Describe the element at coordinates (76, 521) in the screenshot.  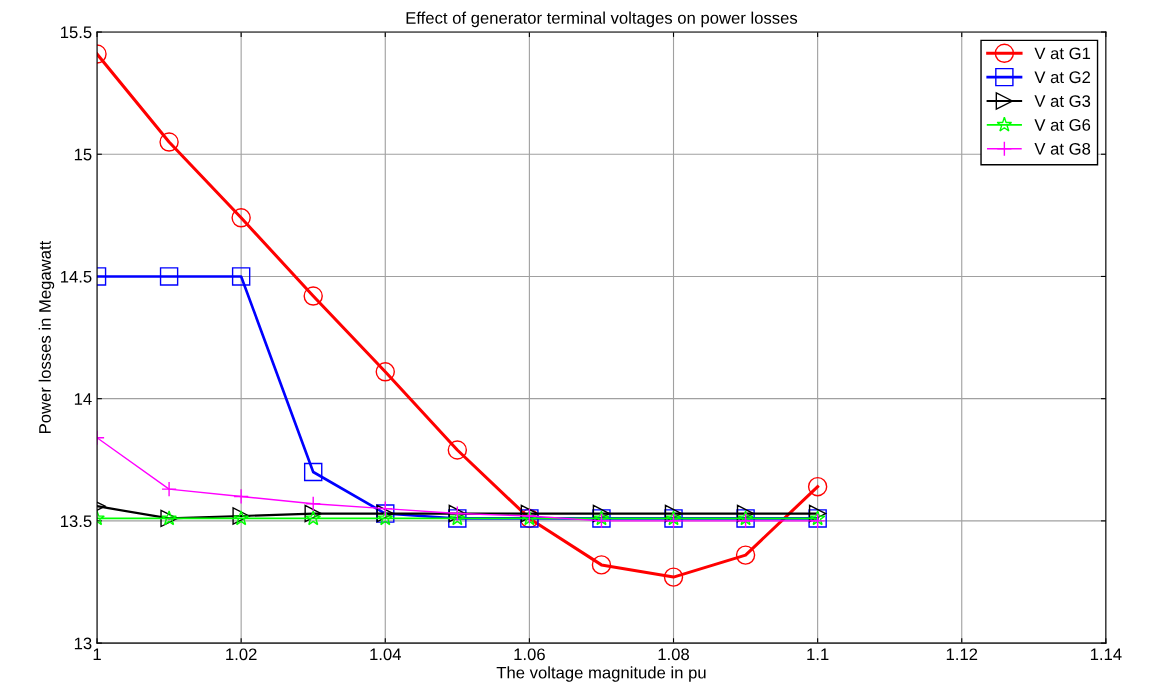
I see `y-tick-label: 13.5` at that location.